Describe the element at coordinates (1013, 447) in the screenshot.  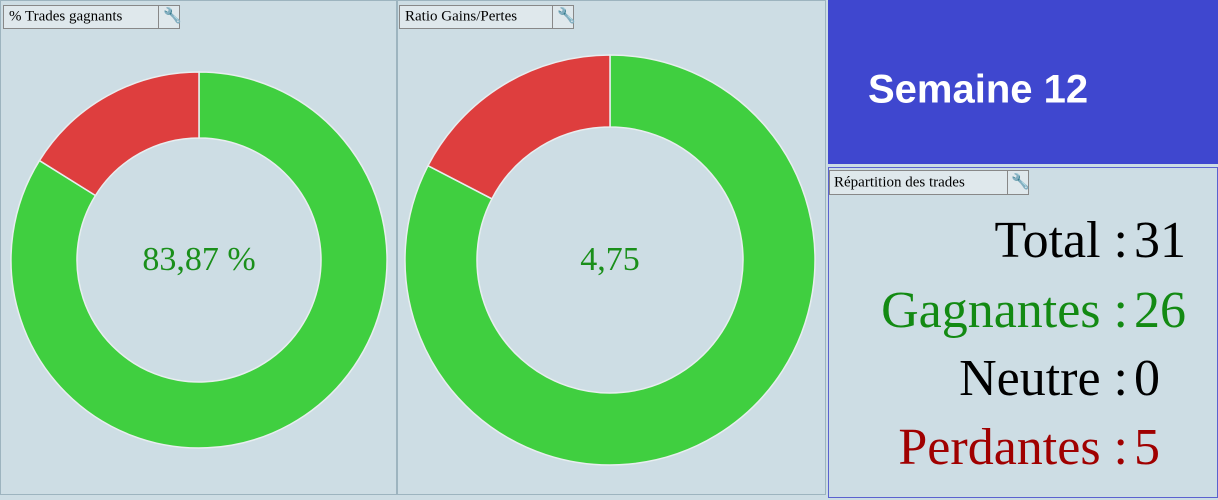
I see `summary-label: Perdantes :` at that location.